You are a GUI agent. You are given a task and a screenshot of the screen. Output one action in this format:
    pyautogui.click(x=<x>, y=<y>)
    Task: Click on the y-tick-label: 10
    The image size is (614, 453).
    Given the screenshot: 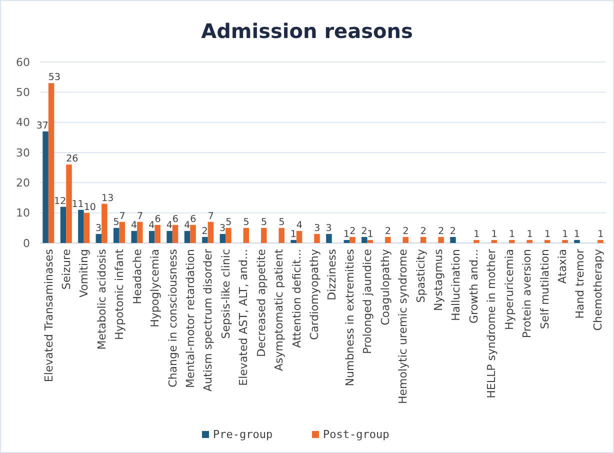 What is the action you would take?
    pyautogui.click(x=23, y=213)
    